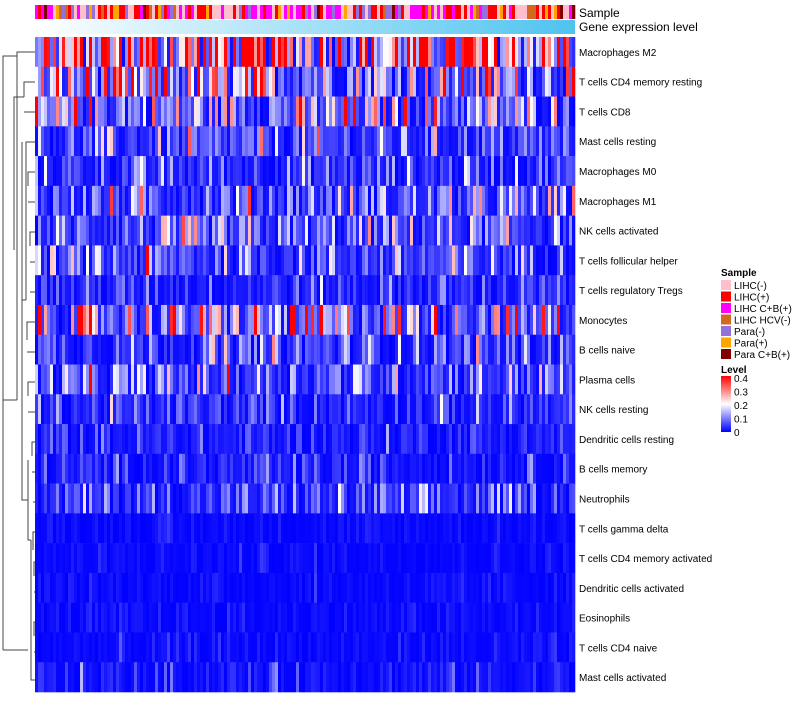  Describe the element at coordinates (726, 319) in the screenshot. I see `sample-legend-swatch` at that location.